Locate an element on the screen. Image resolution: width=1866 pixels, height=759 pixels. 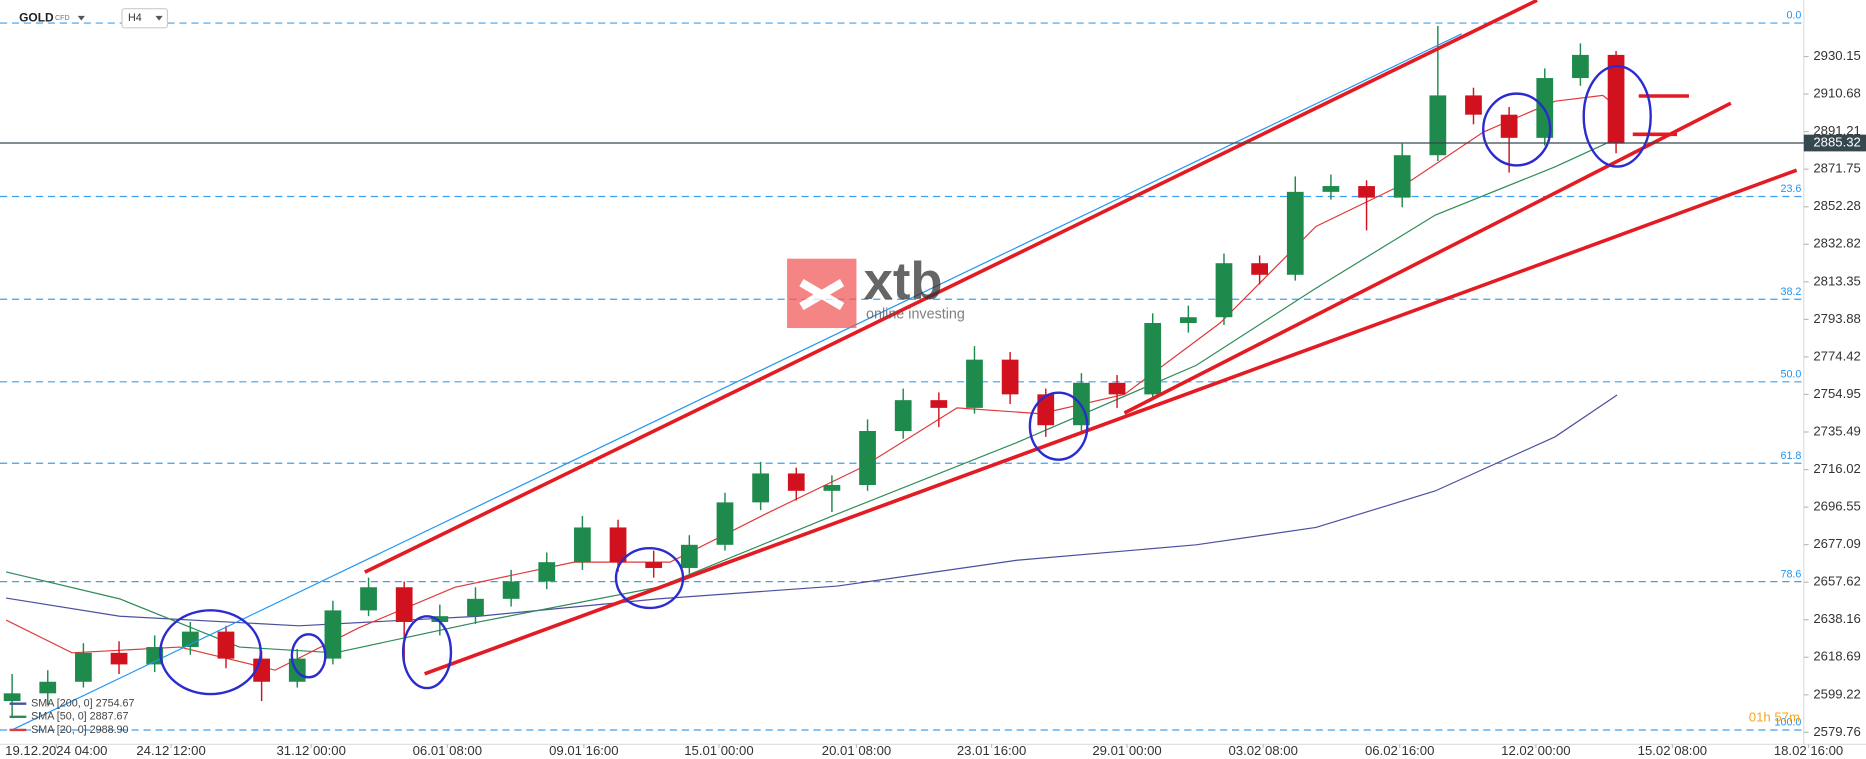
x-tick-label: 23.01 16:00 is located at coordinates (991, 750).